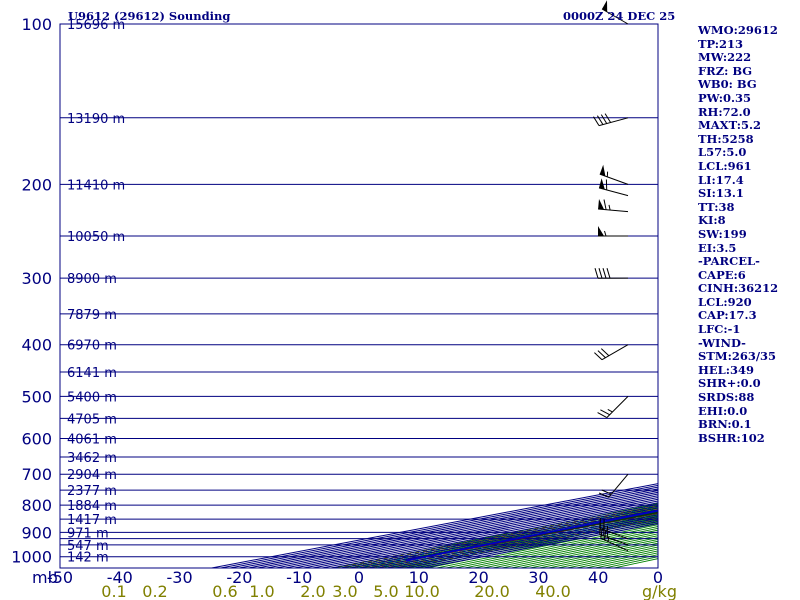 This screenshot has height=600, width=800. I want to click on wind-barbs, so click(611, 276).